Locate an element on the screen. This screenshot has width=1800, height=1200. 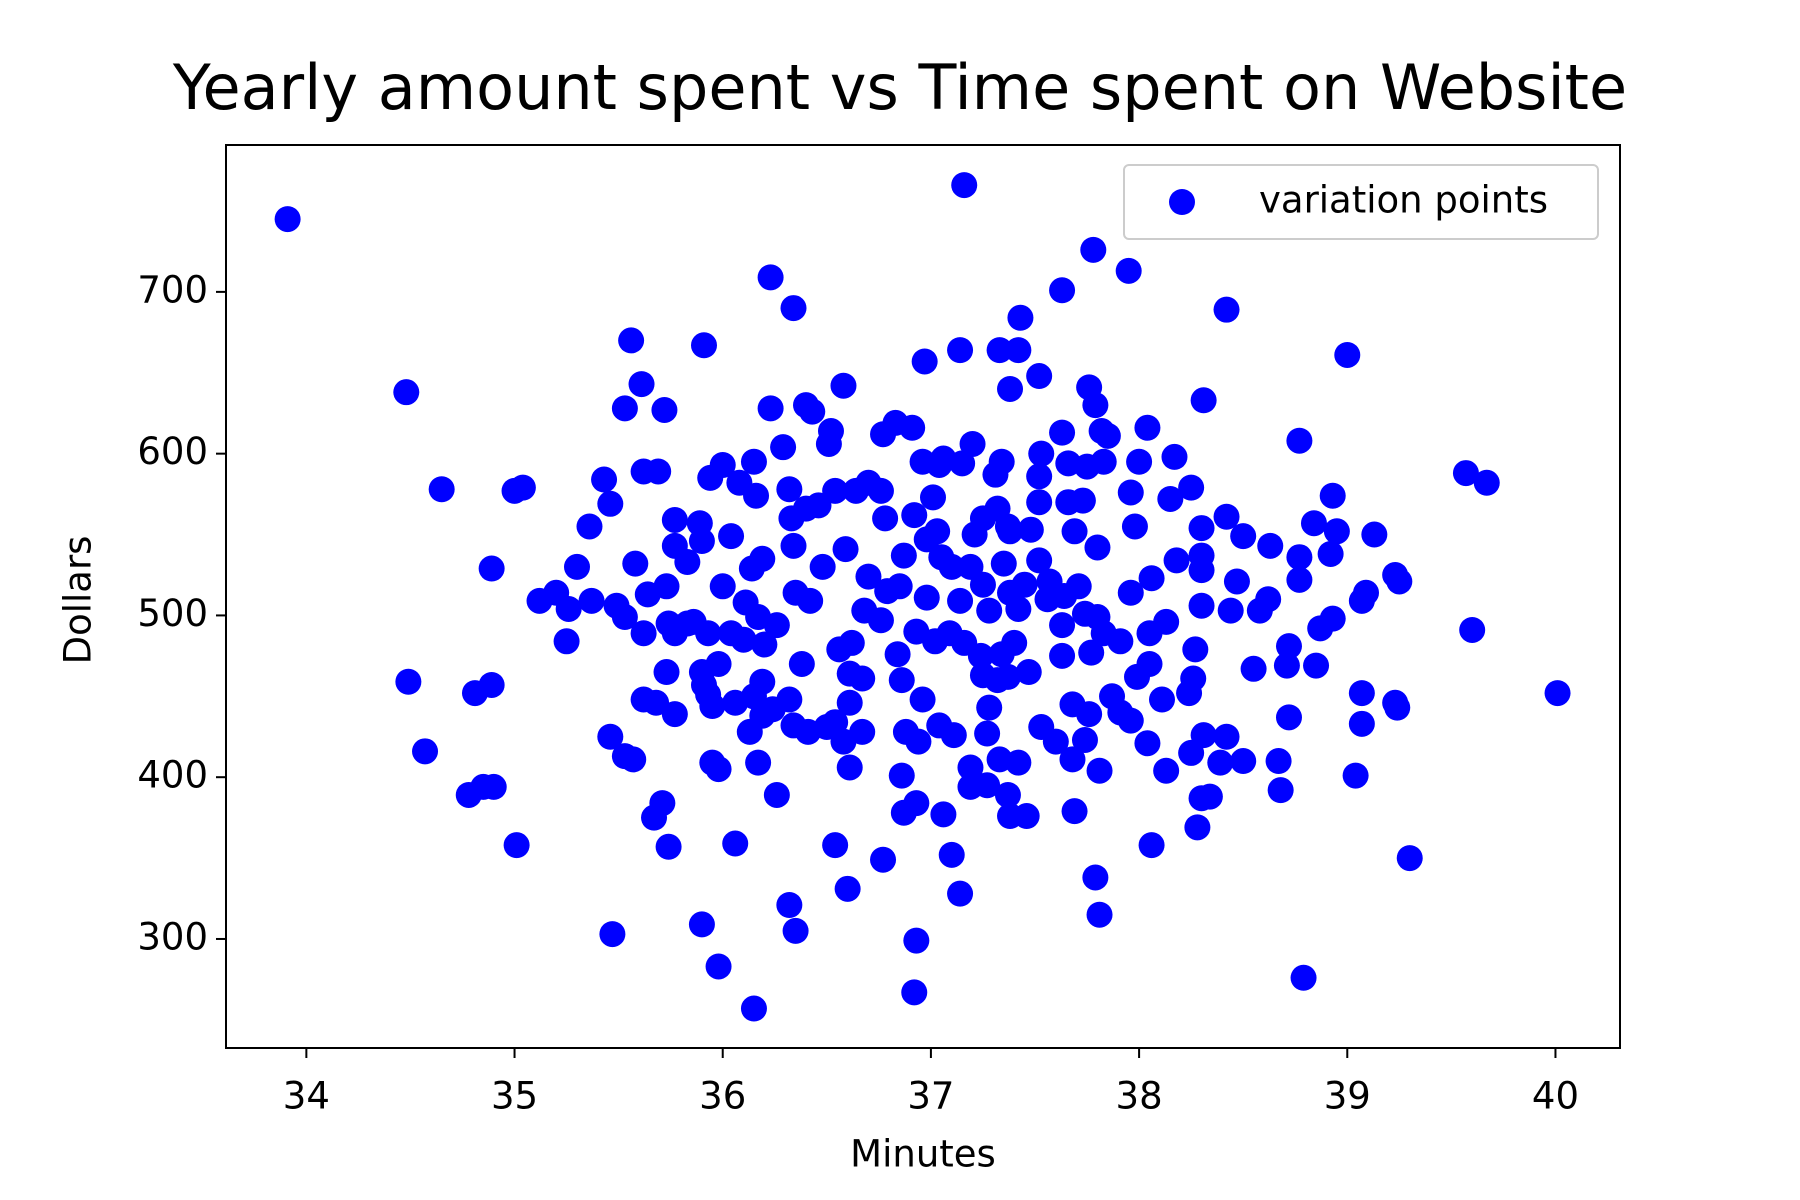
legend-marker is located at coordinates (1182, 202).